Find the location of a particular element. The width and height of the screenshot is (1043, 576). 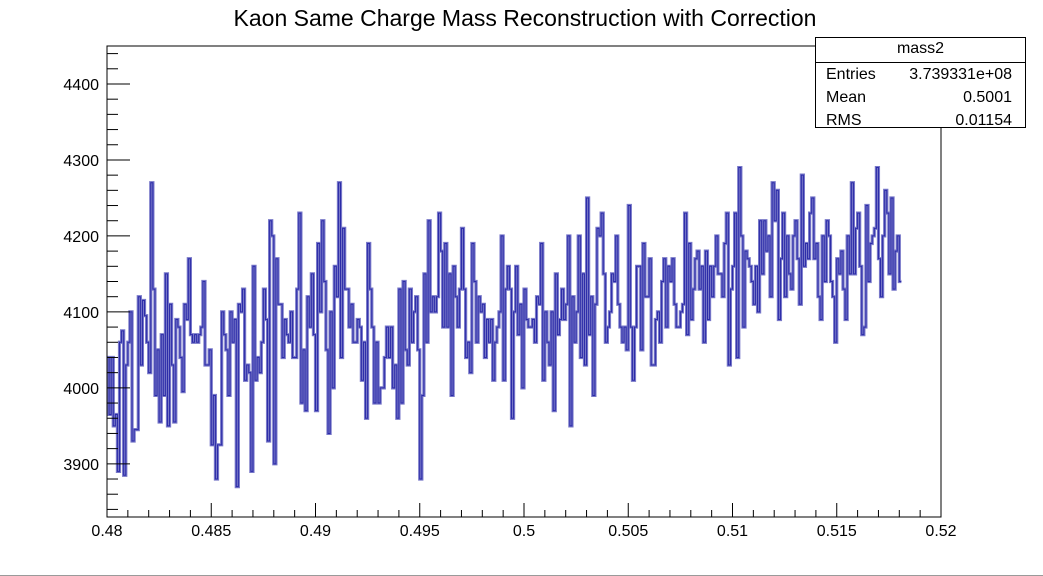

x-tick-label: 0.485 is located at coordinates (211, 531).